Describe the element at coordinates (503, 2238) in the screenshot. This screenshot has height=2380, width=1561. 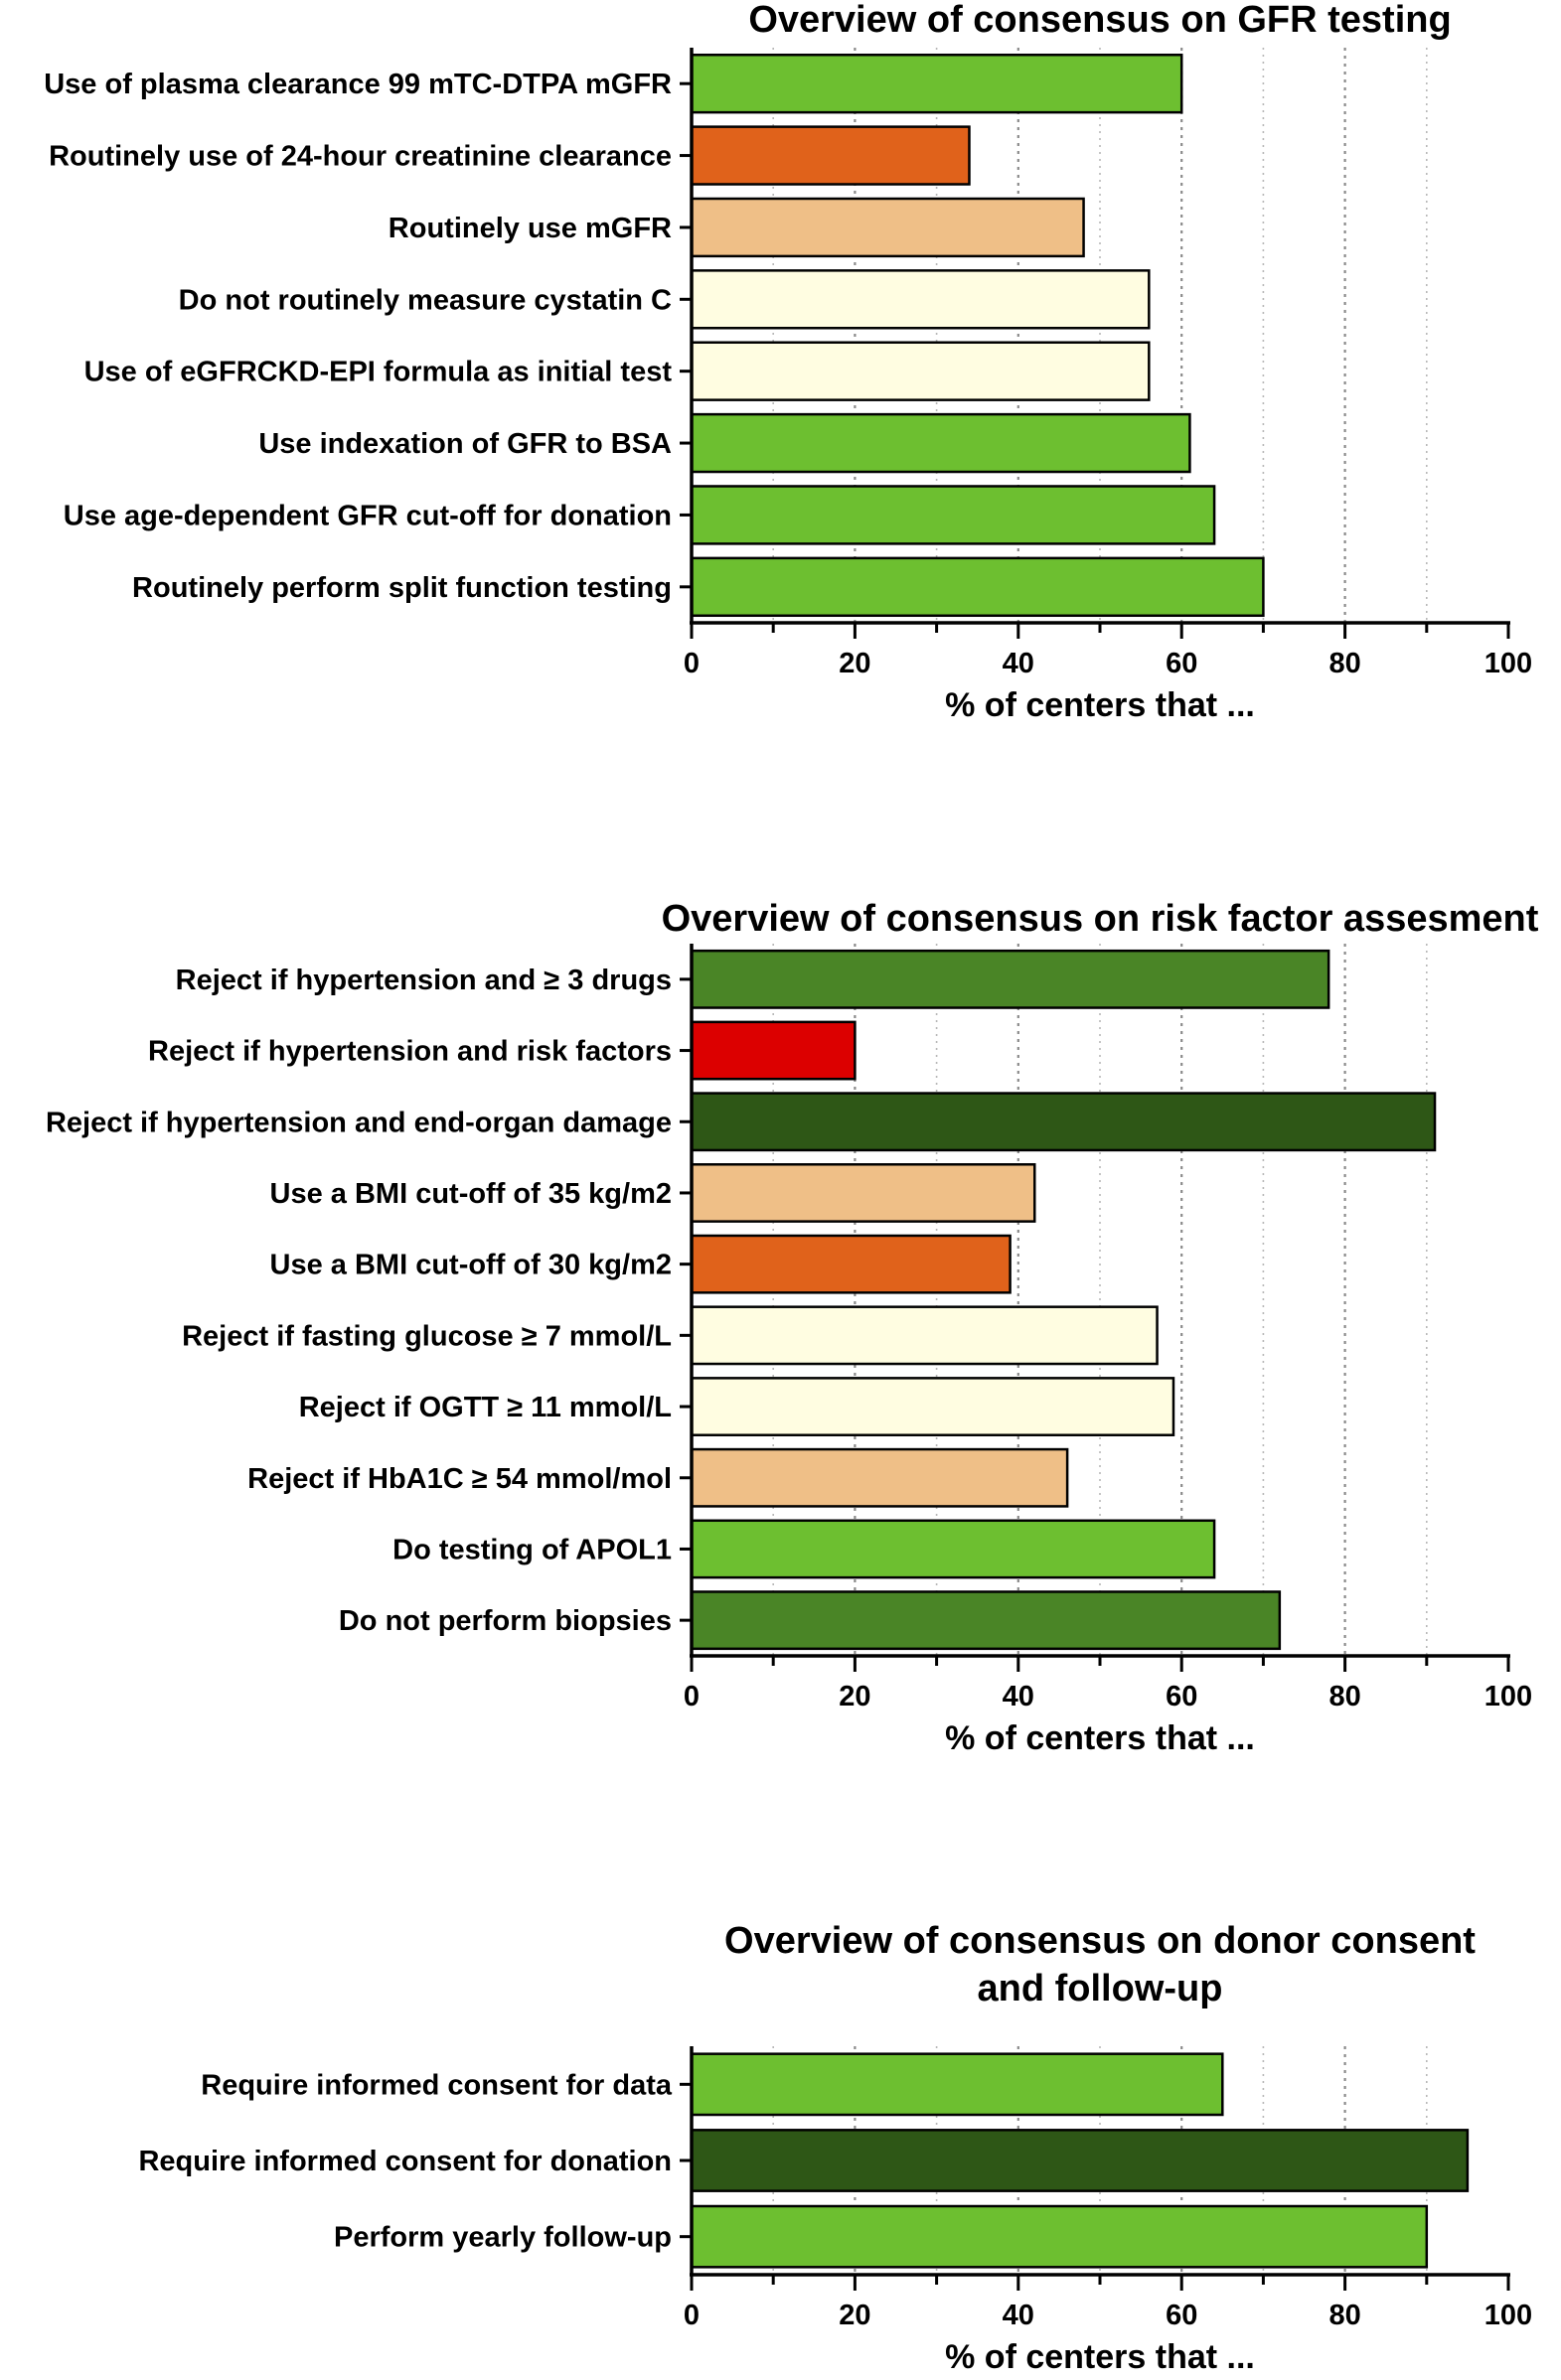
I see `category-label: Perform yearly follow-up` at that location.